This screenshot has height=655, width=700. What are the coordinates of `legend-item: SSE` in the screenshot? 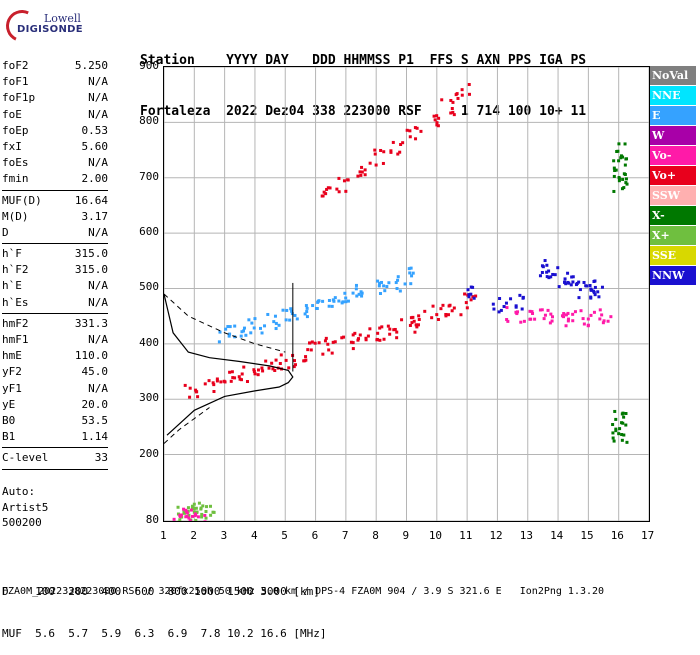 It's located at (673, 255).